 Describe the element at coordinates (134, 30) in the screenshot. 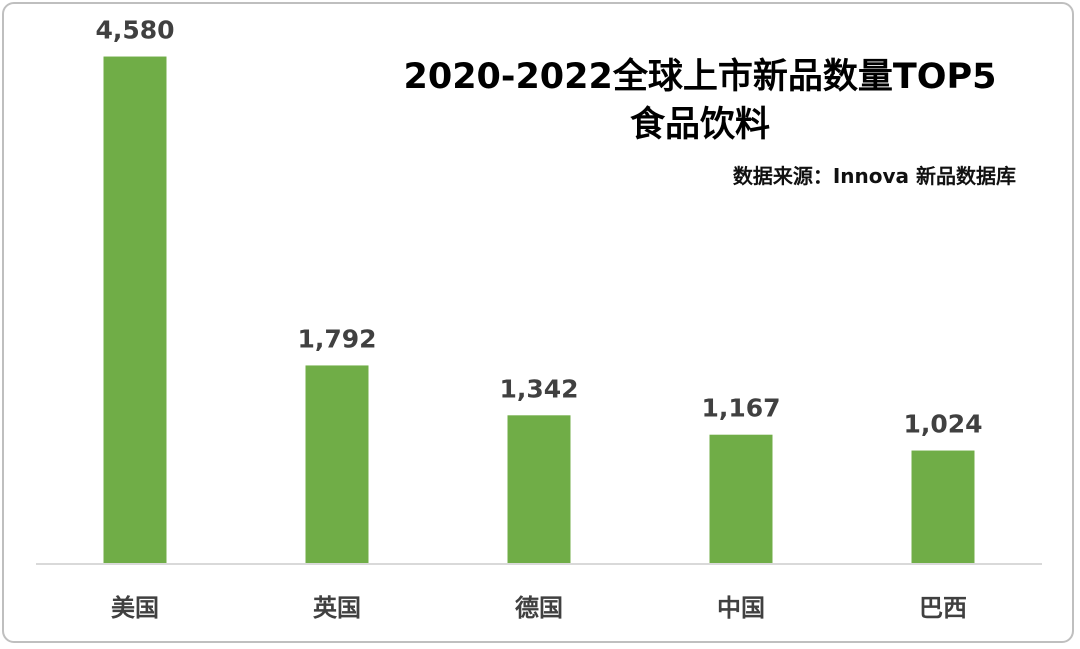

I see `value-label-0: 4,580` at that location.